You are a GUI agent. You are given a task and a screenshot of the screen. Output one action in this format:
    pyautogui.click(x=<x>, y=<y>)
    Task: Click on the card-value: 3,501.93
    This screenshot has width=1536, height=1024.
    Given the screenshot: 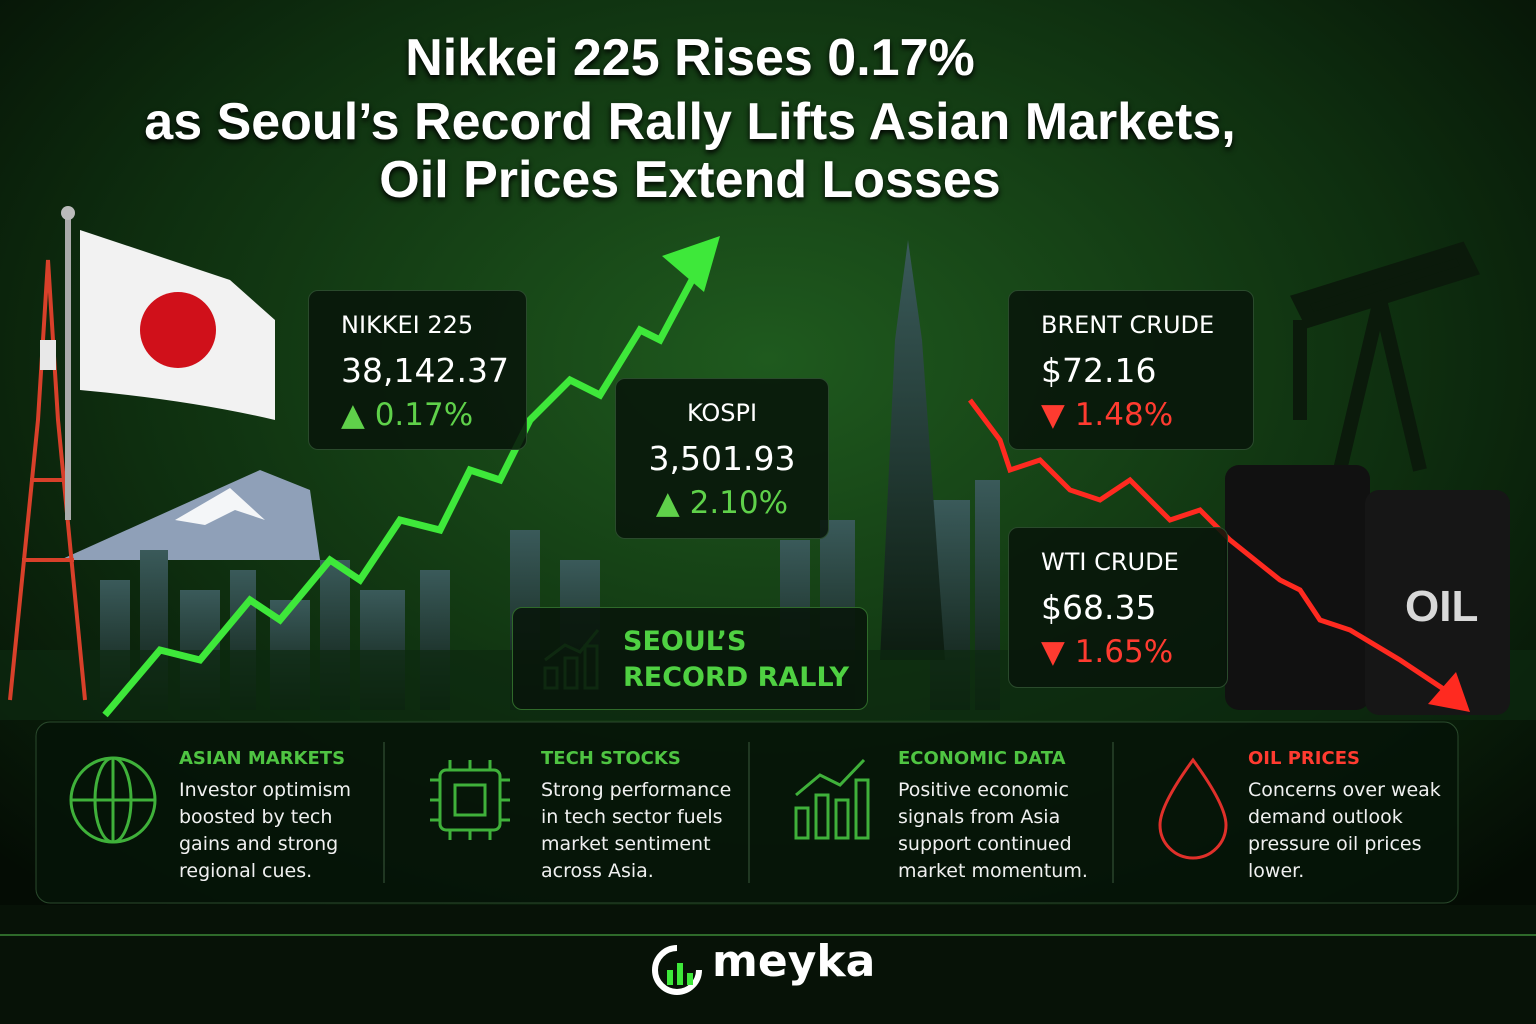 What is the action you would take?
    pyautogui.click(x=722, y=458)
    